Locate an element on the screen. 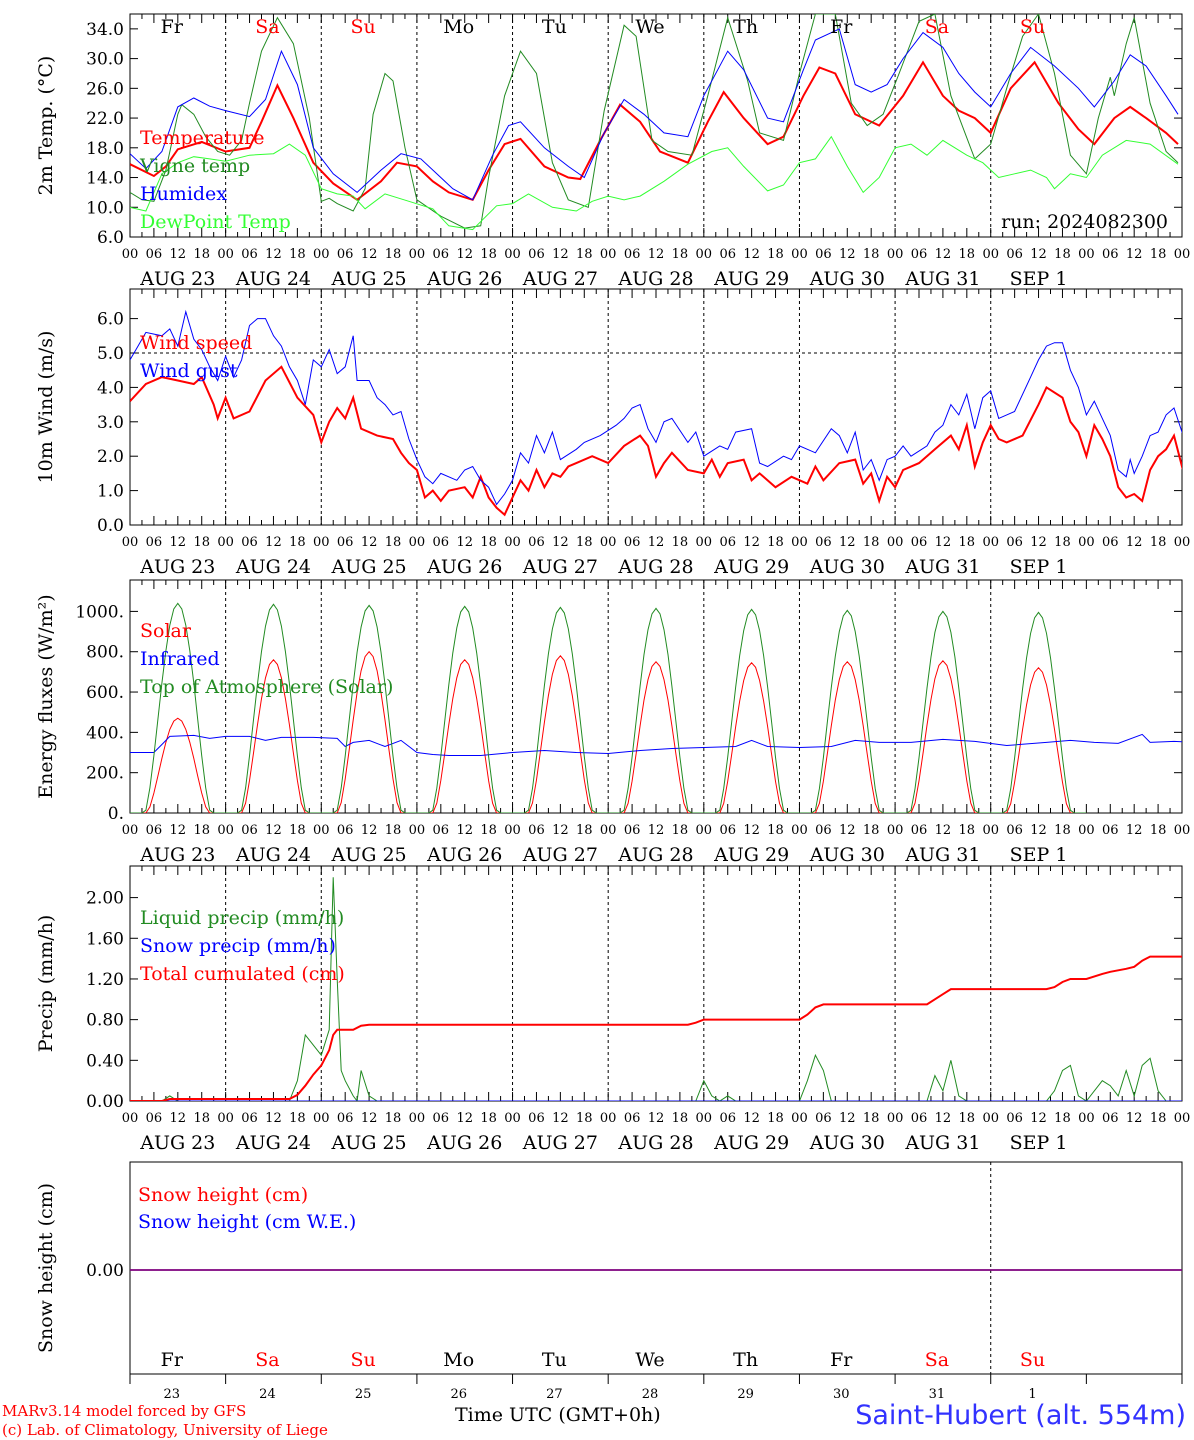 The height and width of the screenshot is (1440, 1194). y-tick-label: 0.40 is located at coordinates (105, 1061).